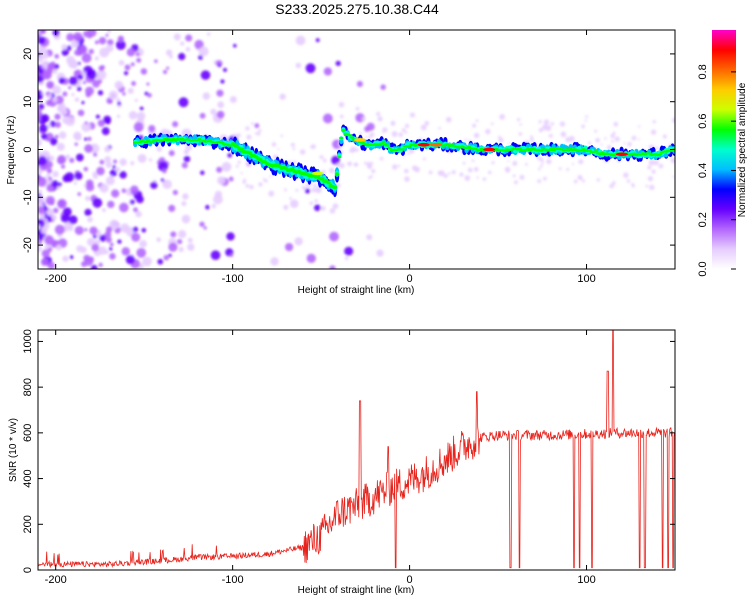 Image resolution: width=750 pixels, height=600 pixels. What do you see at coordinates (28, 341) in the screenshot?
I see `y-tick-label: 1000` at bounding box center [28, 341].